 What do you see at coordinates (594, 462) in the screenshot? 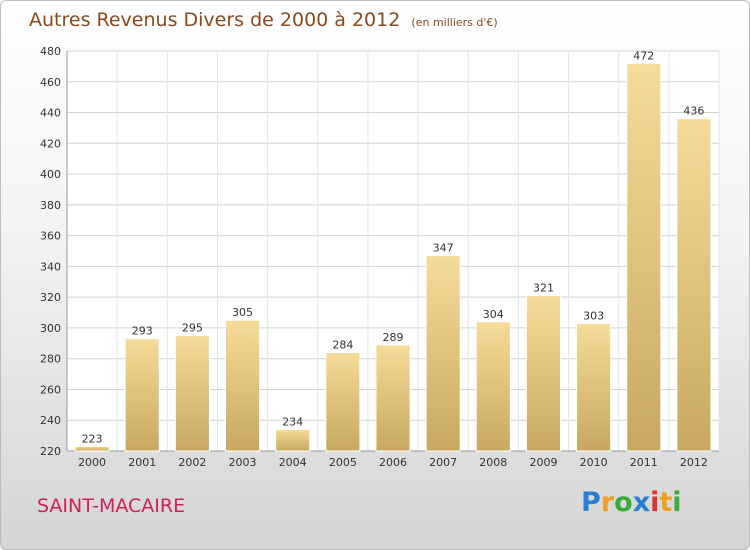
I see `x-tick-label: 2010` at bounding box center [594, 462].